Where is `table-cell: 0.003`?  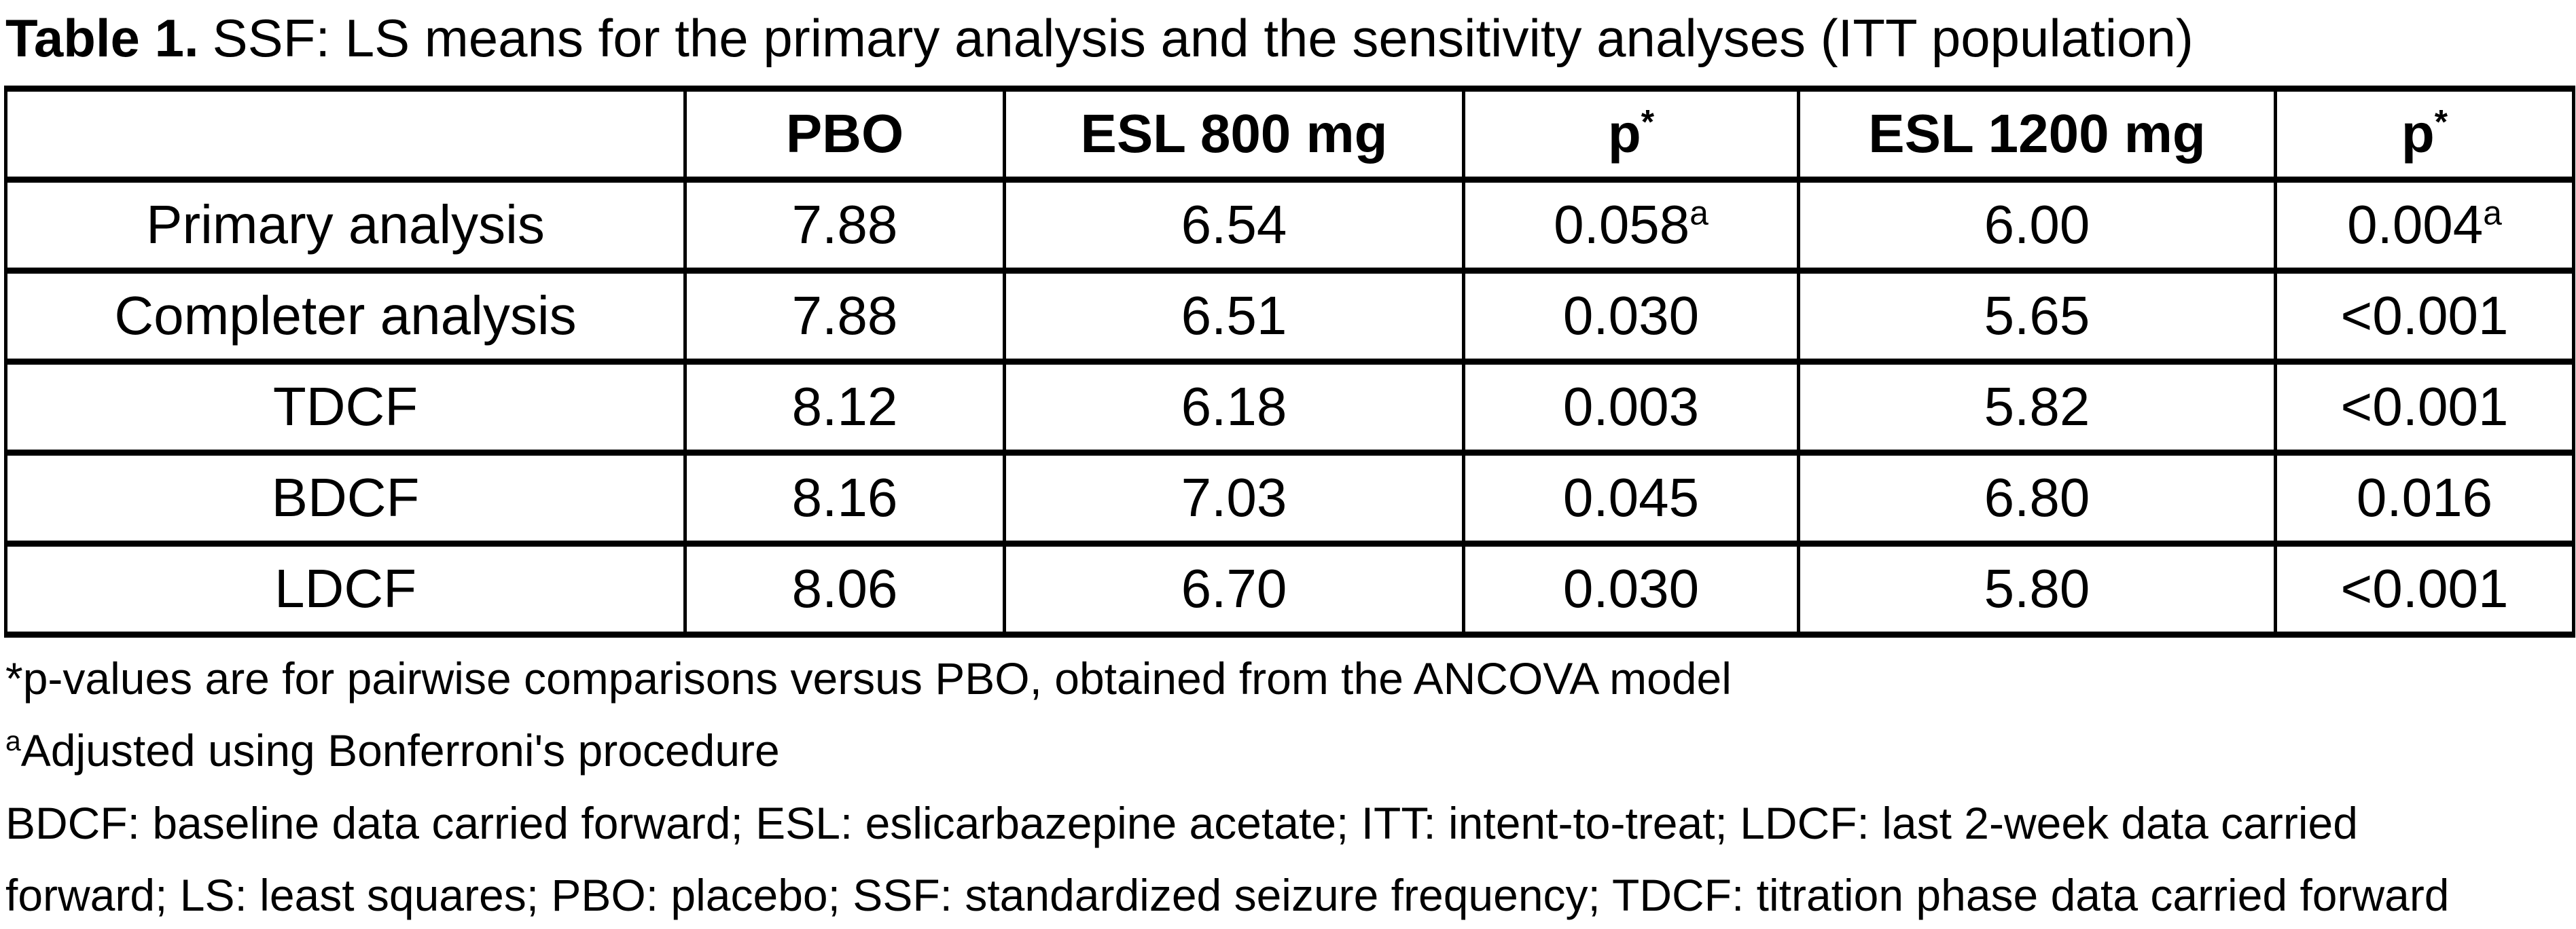
table-cell: 0.003 is located at coordinates (1631, 407).